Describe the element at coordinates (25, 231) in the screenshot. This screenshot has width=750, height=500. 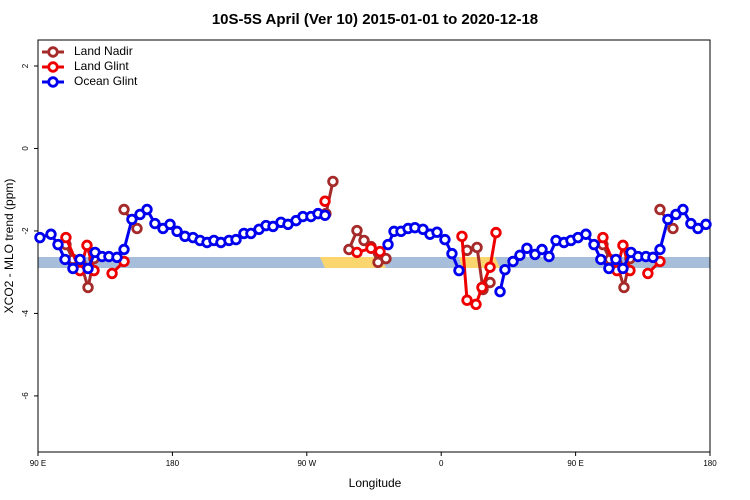
I see `y-tick-label: -2` at that location.